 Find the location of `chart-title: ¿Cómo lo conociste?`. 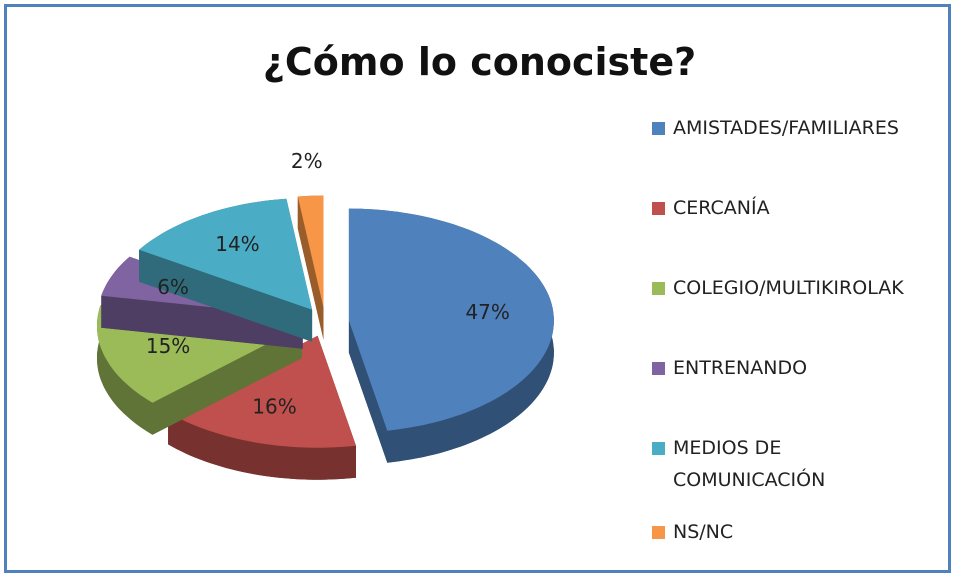

chart-title: ¿Cómo lo conociste? is located at coordinates (479, 62).